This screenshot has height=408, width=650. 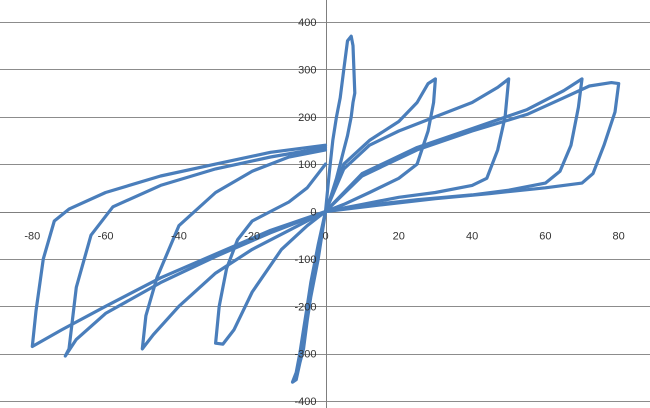 I want to click on y-tick-label: 200, so click(x=307, y=118).